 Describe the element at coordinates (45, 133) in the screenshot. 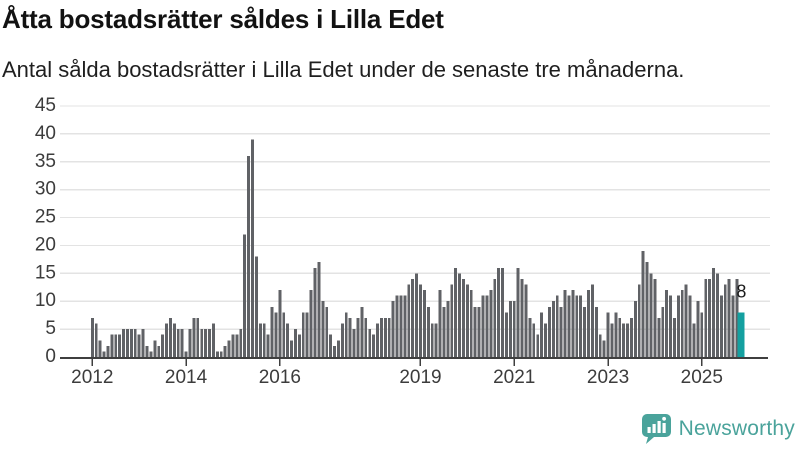

I see `y-axis-tick-label: 40` at that location.